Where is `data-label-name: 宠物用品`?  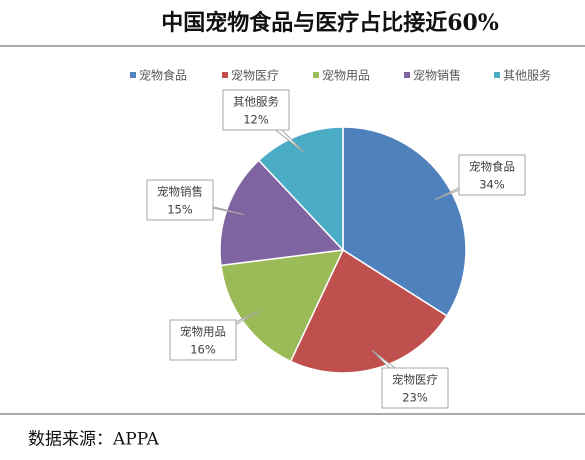
data-label-name: 宠物用品 is located at coordinates (203, 332).